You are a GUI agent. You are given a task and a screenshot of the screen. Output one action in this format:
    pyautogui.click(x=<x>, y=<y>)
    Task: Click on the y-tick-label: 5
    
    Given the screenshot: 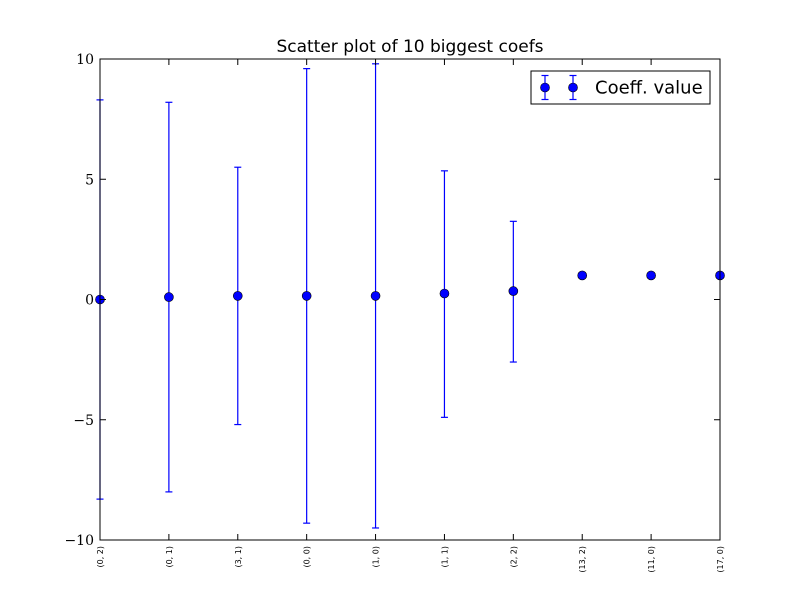 What is the action you would take?
    pyautogui.click(x=89, y=180)
    